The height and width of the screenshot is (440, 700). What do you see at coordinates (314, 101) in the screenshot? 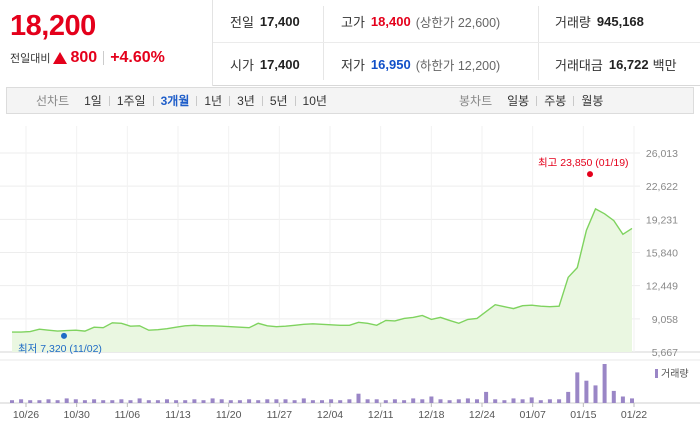
I see `period-10y: 10년` at bounding box center [314, 101].